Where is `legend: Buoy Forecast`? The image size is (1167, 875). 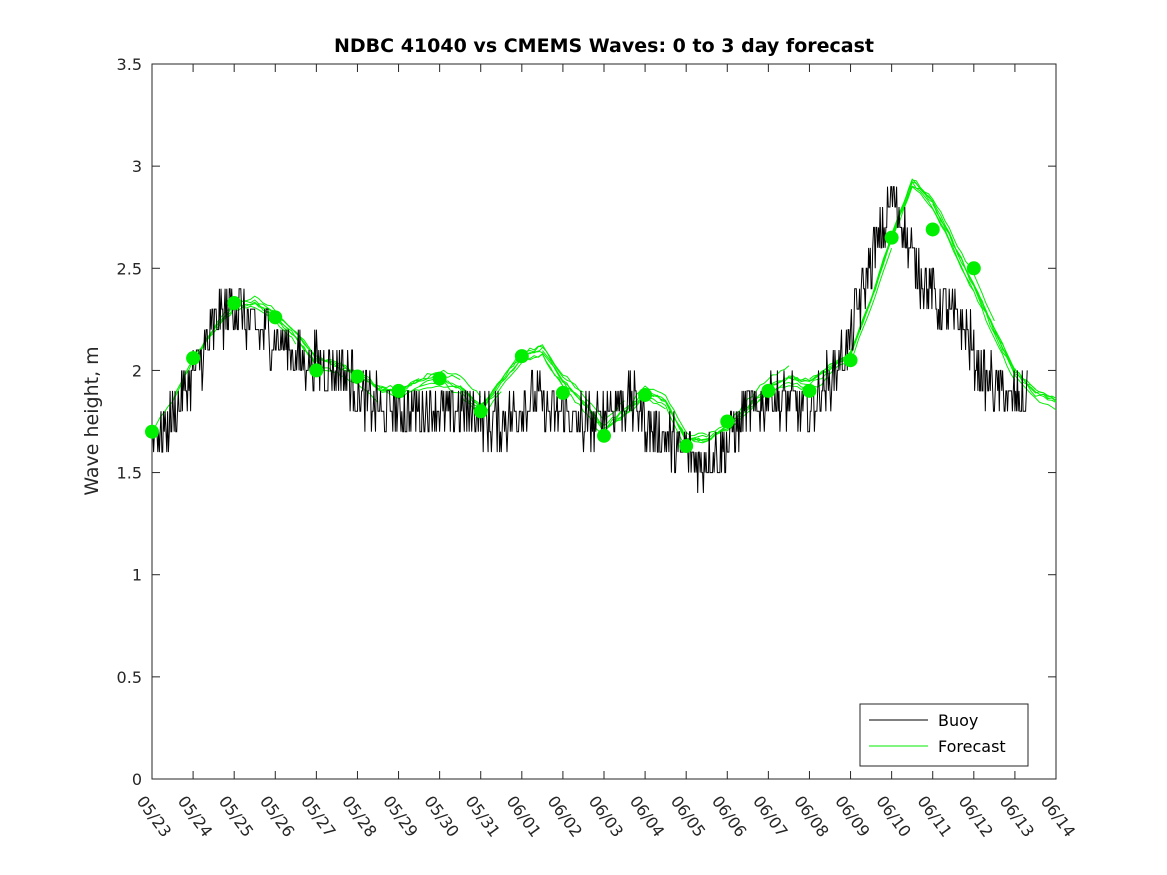 legend: Buoy Forecast is located at coordinates (944, 735).